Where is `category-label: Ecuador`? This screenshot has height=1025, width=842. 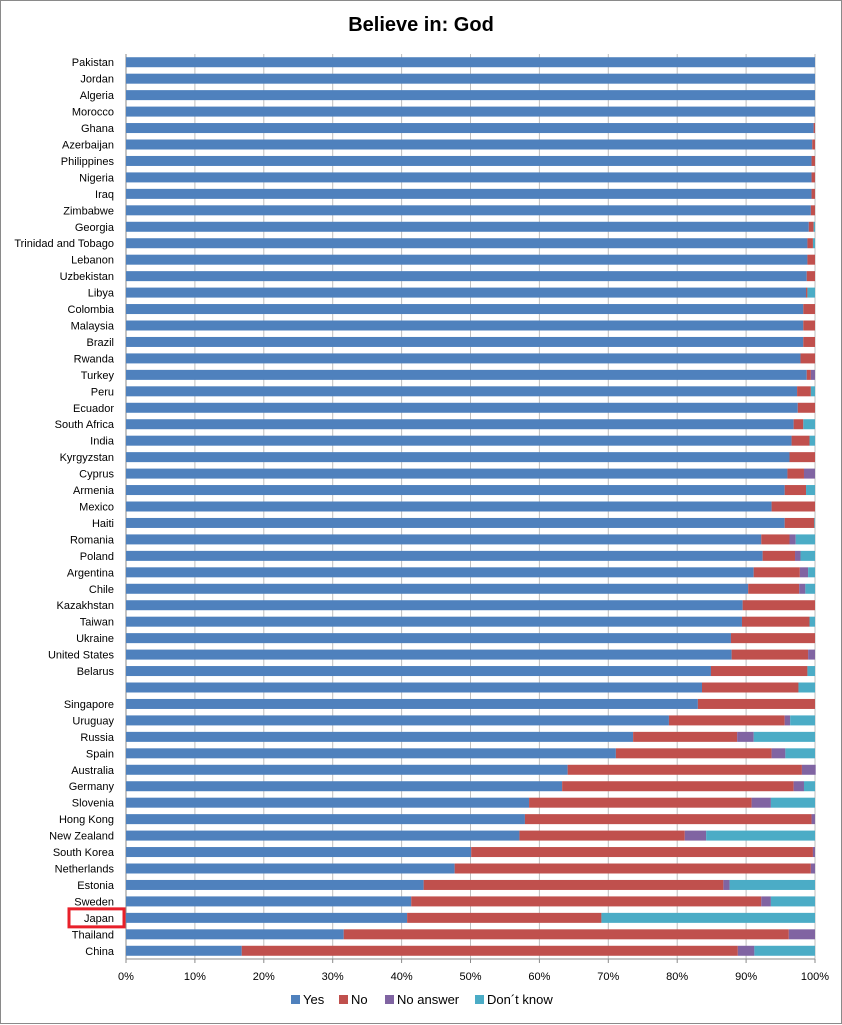
category-label: Ecuador is located at coordinates (93, 409).